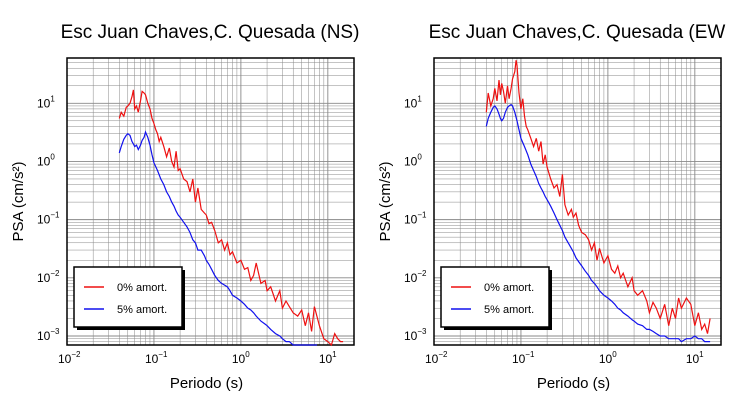 This screenshot has height=400, width=730. I want to click on chart-title: Esc Juan Chaves,C. Quesada (NS), so click(210, 32).